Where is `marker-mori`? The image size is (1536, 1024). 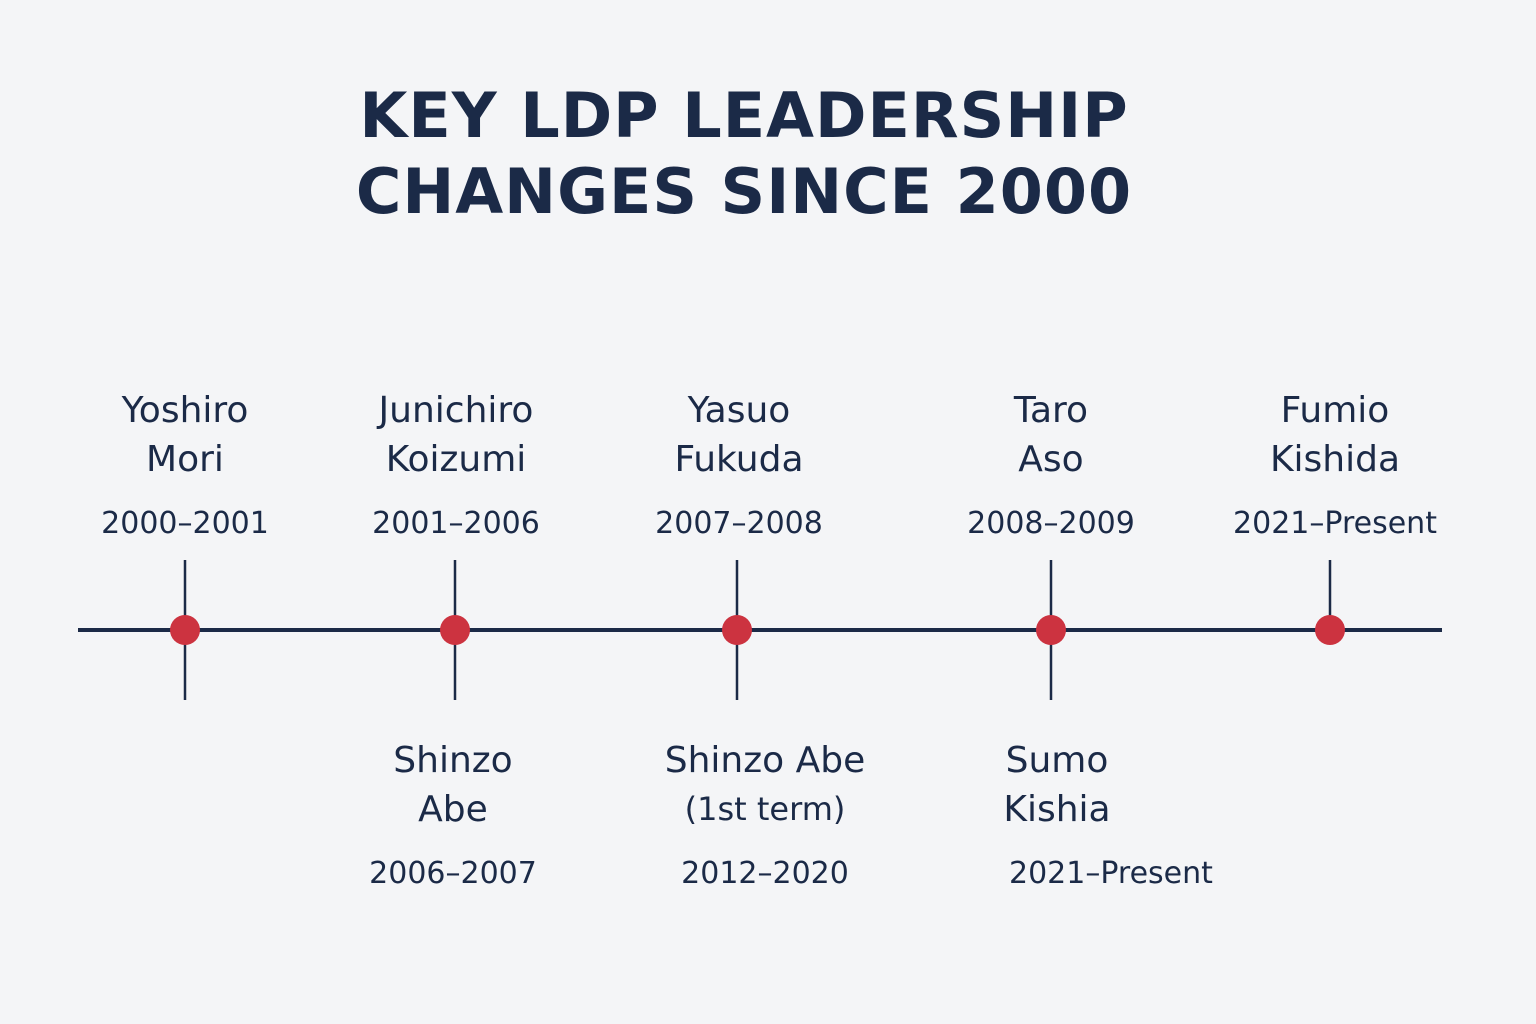 marker-mori is located at coordinates (185, 630).